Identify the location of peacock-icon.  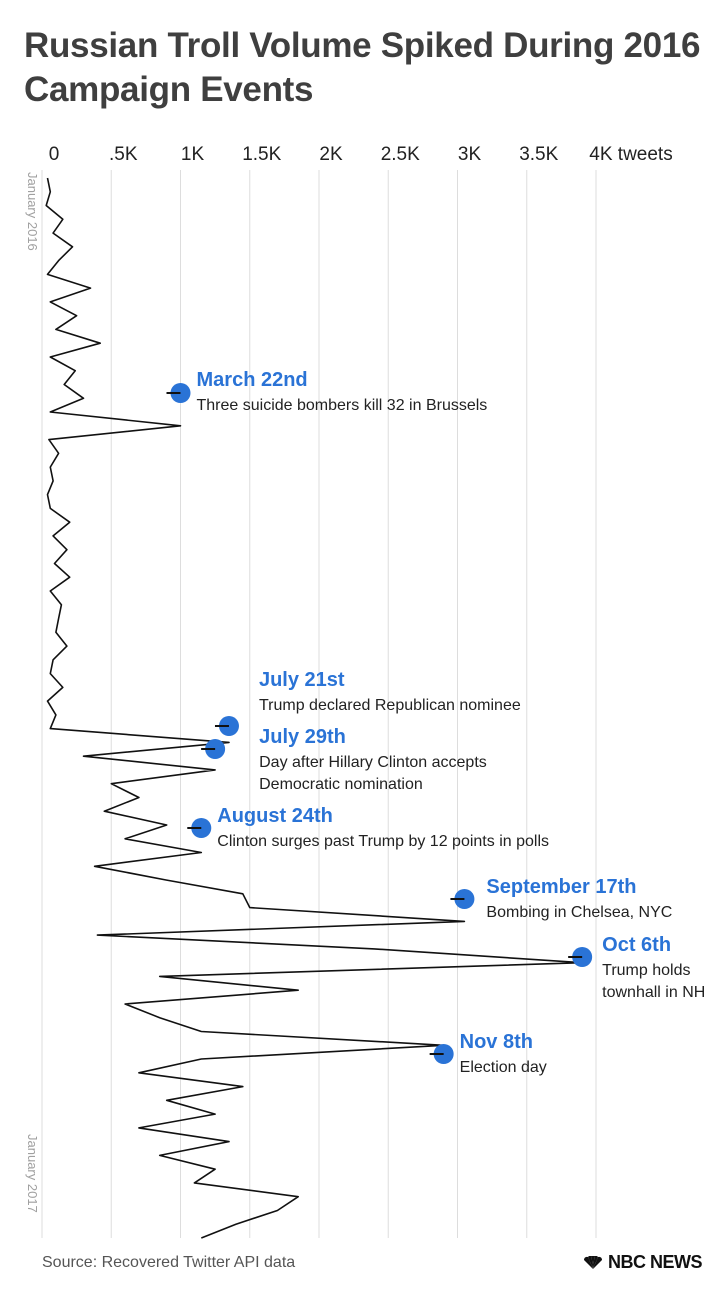
(593, 1262).